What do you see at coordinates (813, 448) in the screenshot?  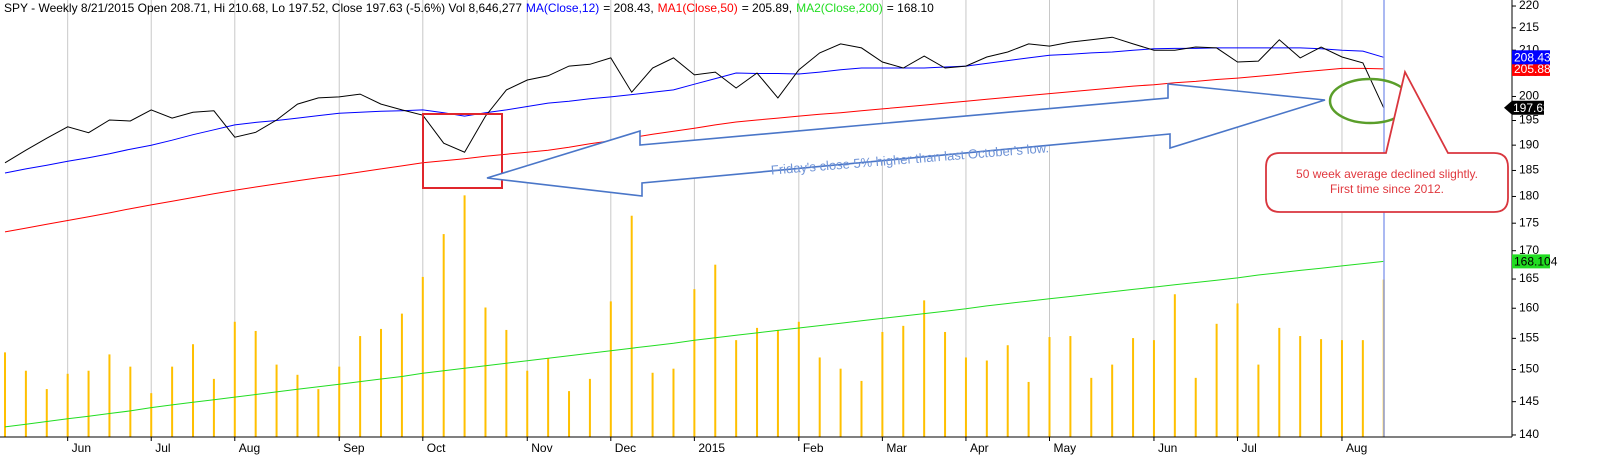 I see `x-tick-label: Feb` at bounding box center [813, 448].